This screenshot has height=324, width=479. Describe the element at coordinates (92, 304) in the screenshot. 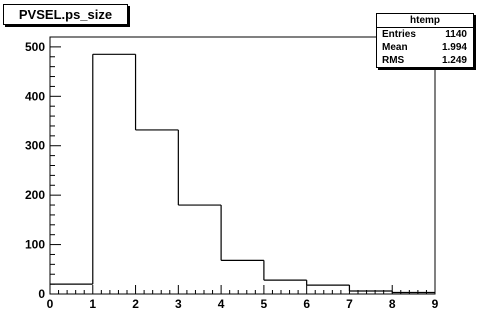

I see `x-tick-label: 1` at that location.